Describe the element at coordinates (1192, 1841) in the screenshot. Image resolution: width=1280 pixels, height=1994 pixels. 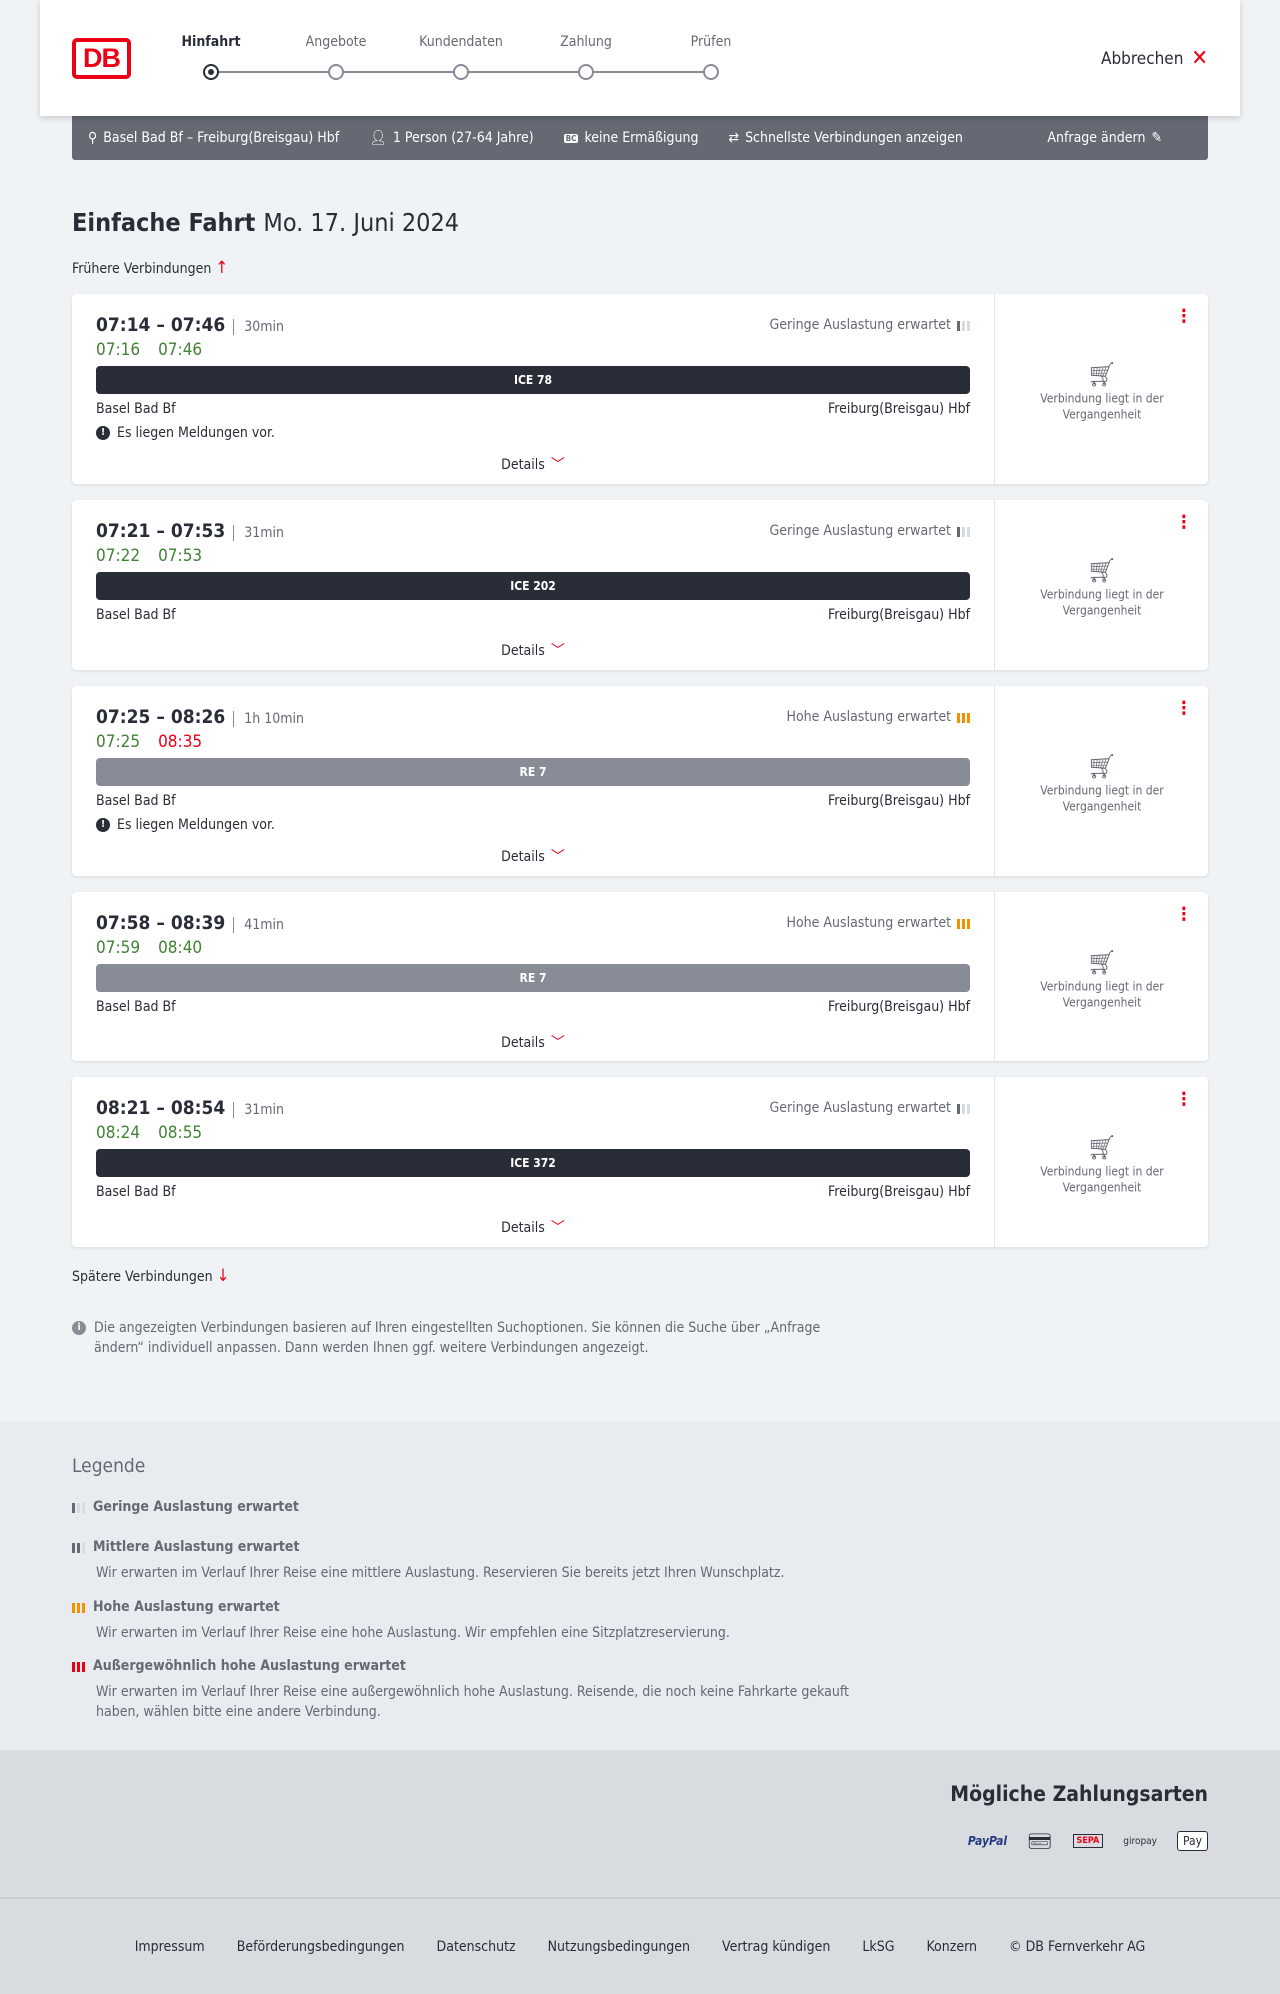
I see `apple-pay-text: Pay` at that location.